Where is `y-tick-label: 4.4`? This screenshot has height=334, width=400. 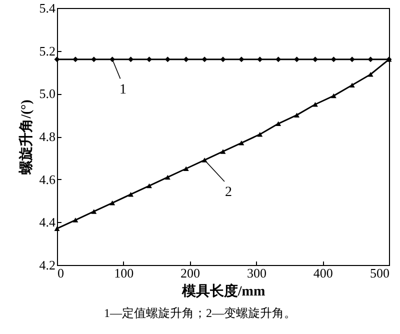 y-tick-label: 4.4 is located at coordinates (47, 222).